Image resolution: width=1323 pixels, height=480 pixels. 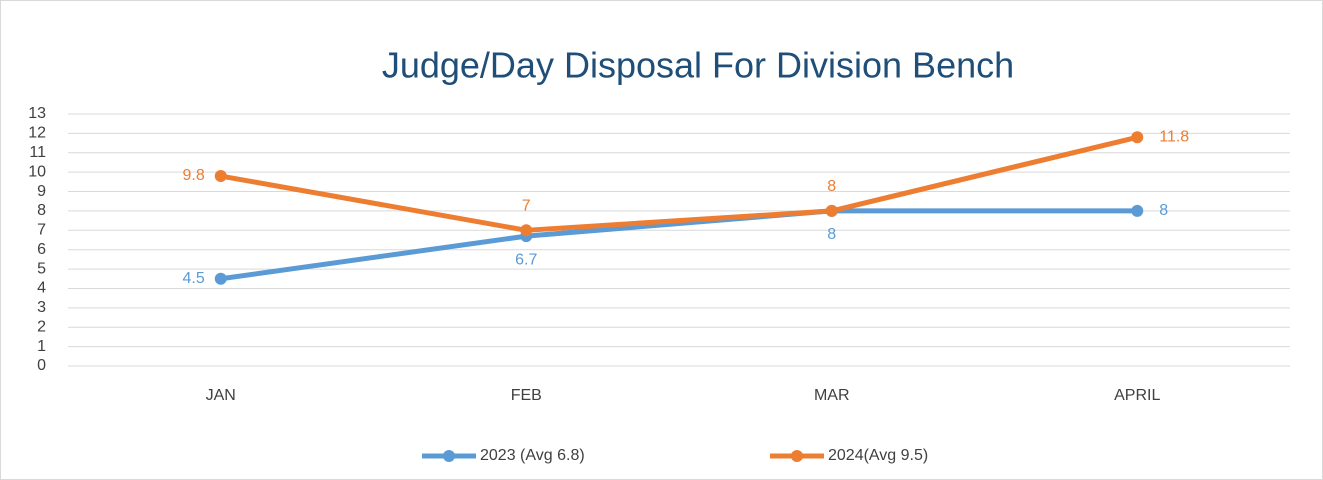 I want to click on y-tick-label: 1, so click(x=41, y=346).